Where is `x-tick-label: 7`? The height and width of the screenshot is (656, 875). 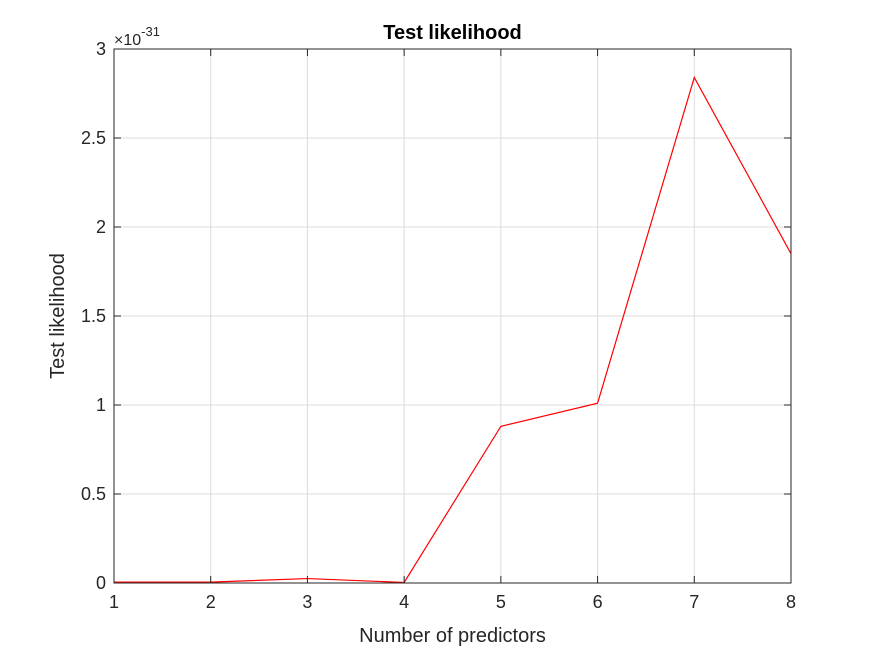
x-tick-label: 7 is located at coordinates (694, 602).